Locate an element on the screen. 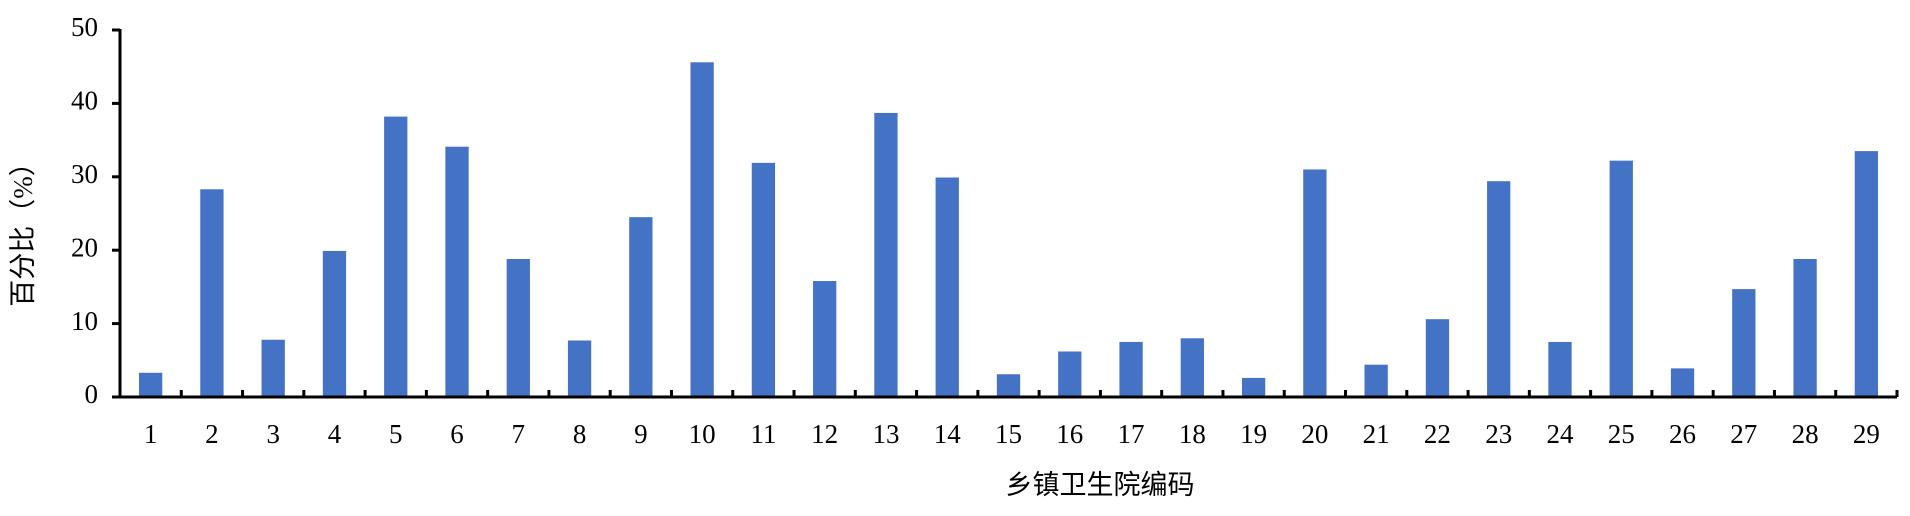 Image resolution: width=1910 pixels, height=516 pixels. y-tick-label: 10 is located at coordinates (84, 321).